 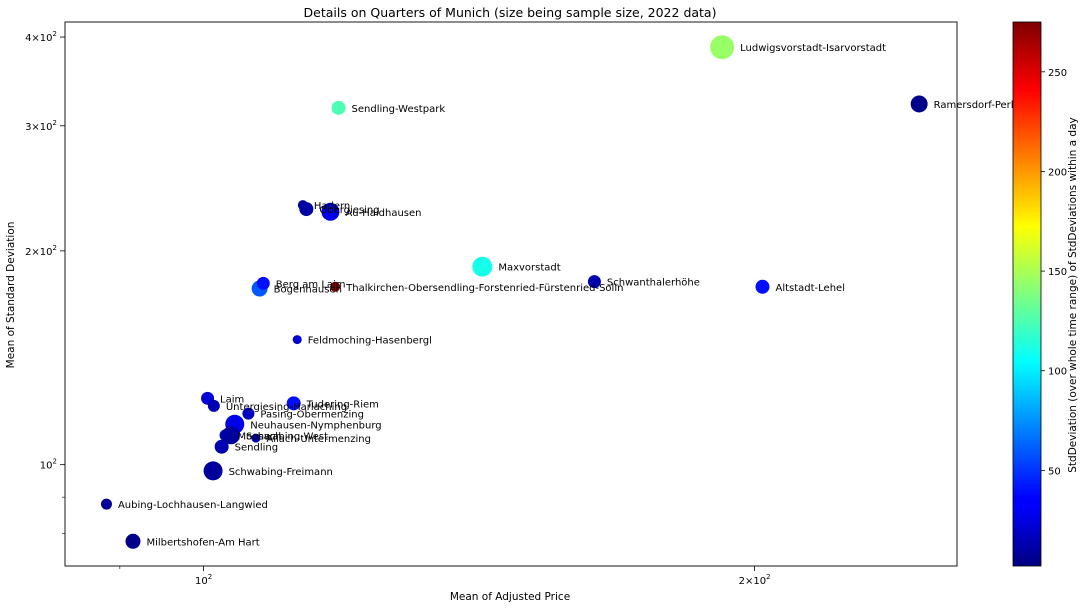 I want to click on point-label: Hadern, so click(x=332, y=206).